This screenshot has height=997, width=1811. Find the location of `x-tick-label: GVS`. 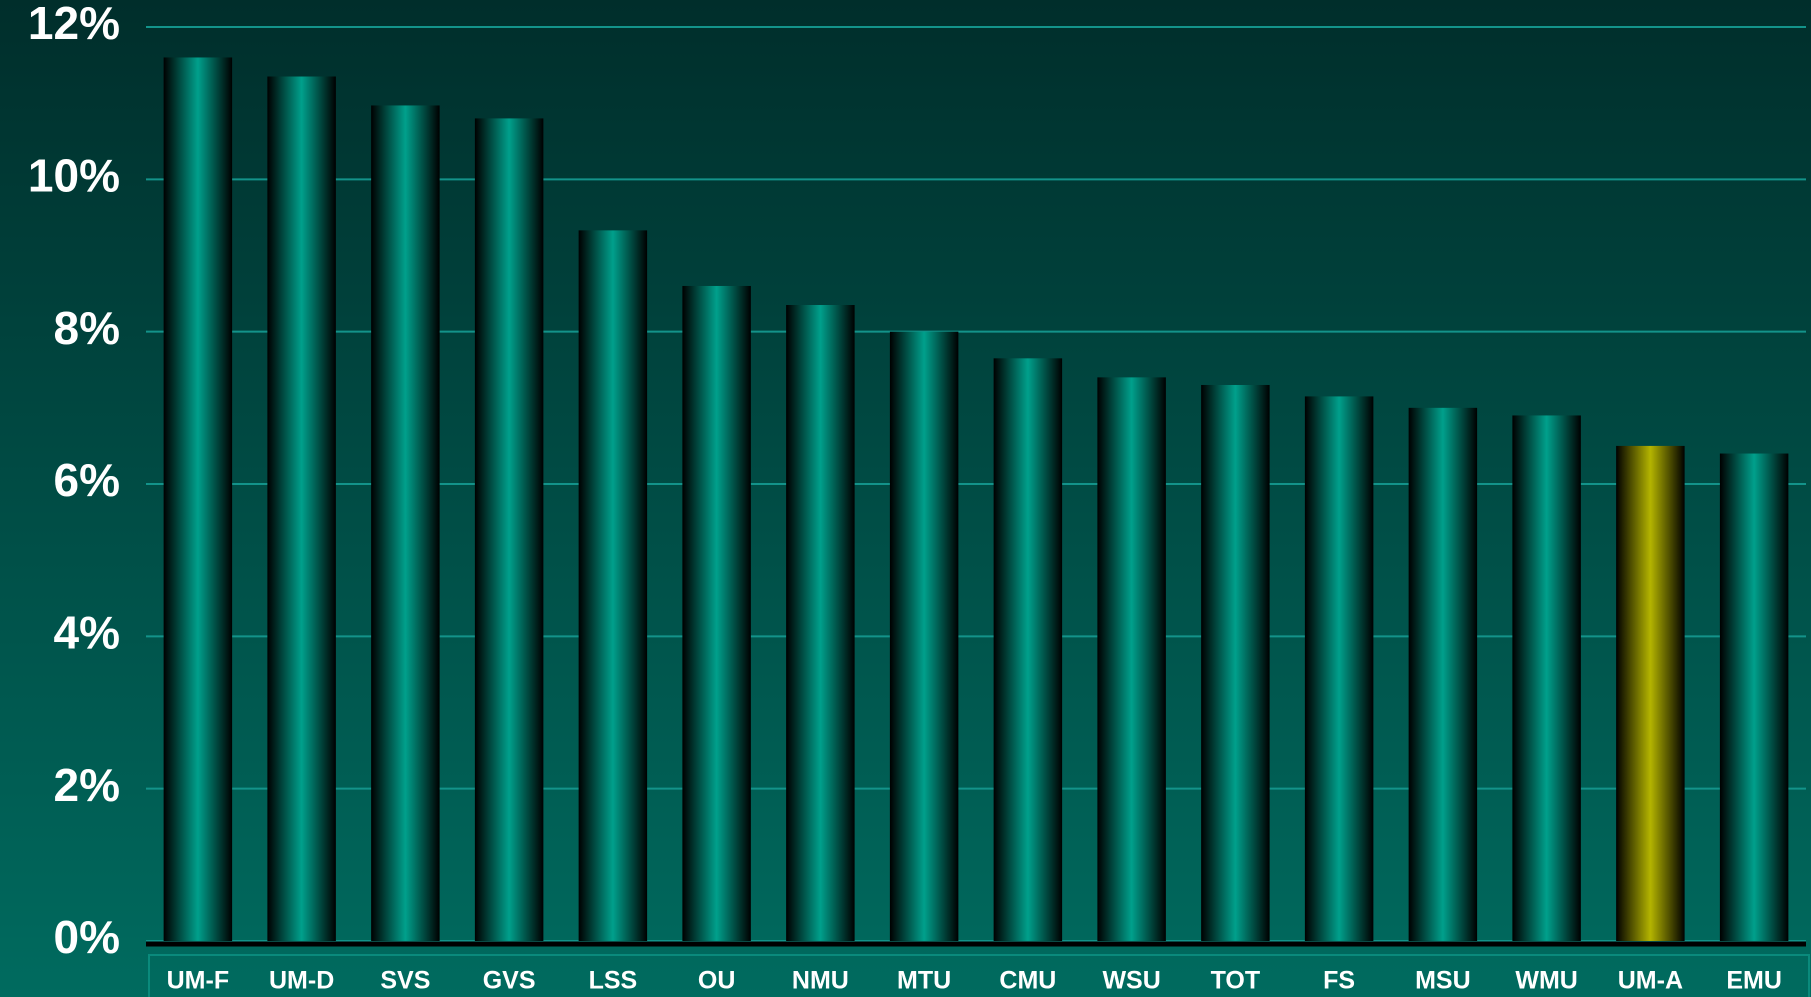

x-tick-label: GVS is located at coordinates (509, 981).